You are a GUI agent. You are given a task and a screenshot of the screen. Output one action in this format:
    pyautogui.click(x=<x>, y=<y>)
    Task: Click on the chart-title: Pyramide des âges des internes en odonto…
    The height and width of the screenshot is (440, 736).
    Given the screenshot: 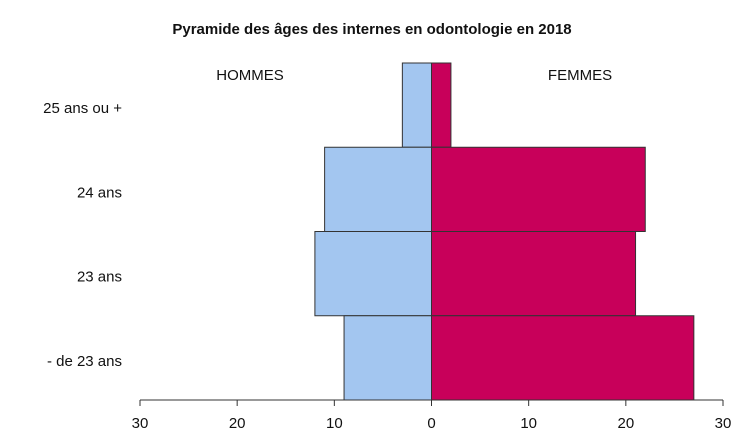 What is the action you would take?
    pyautogui.click(x=371, y=29)
    